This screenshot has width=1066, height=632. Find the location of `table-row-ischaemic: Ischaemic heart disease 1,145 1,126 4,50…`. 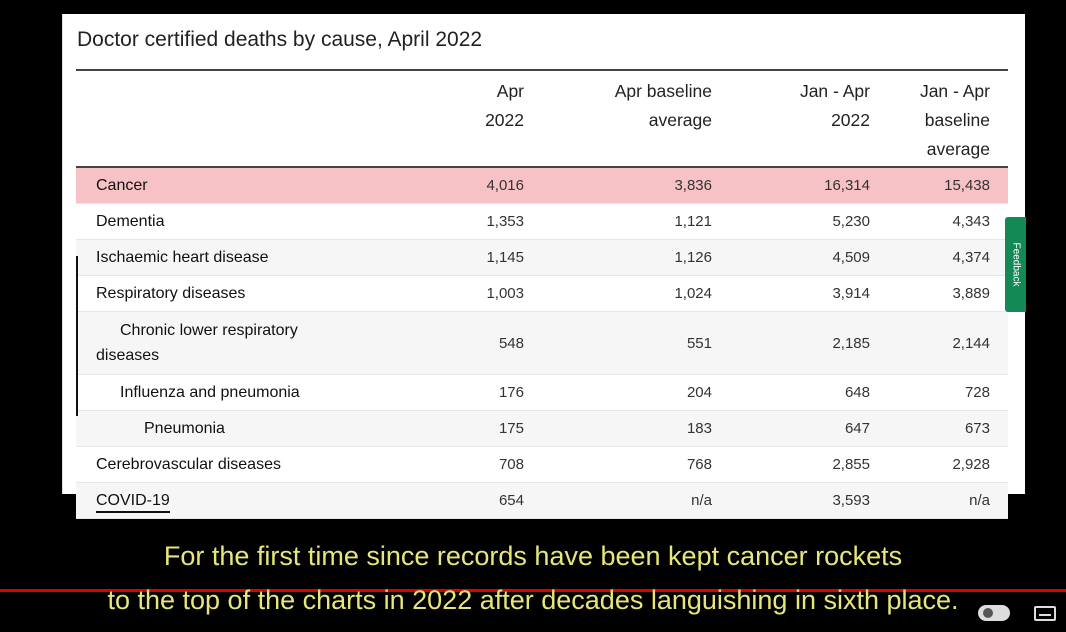

table-row-ischaemic: Ischaemic heart disease 1,145 1,126 4,50… is located at coordinates (542, 257).